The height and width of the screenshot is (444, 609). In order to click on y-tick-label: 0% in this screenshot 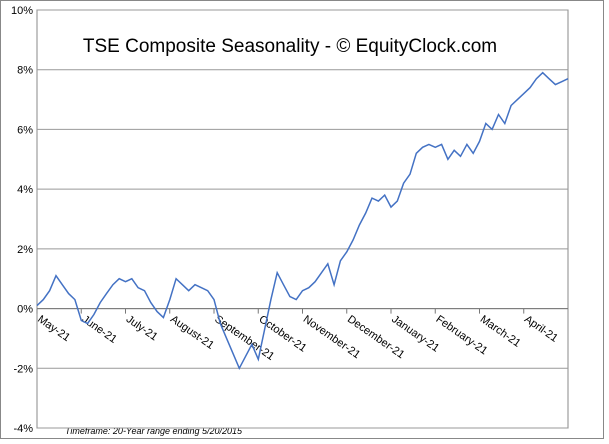, I will do `click(25, 310)`.